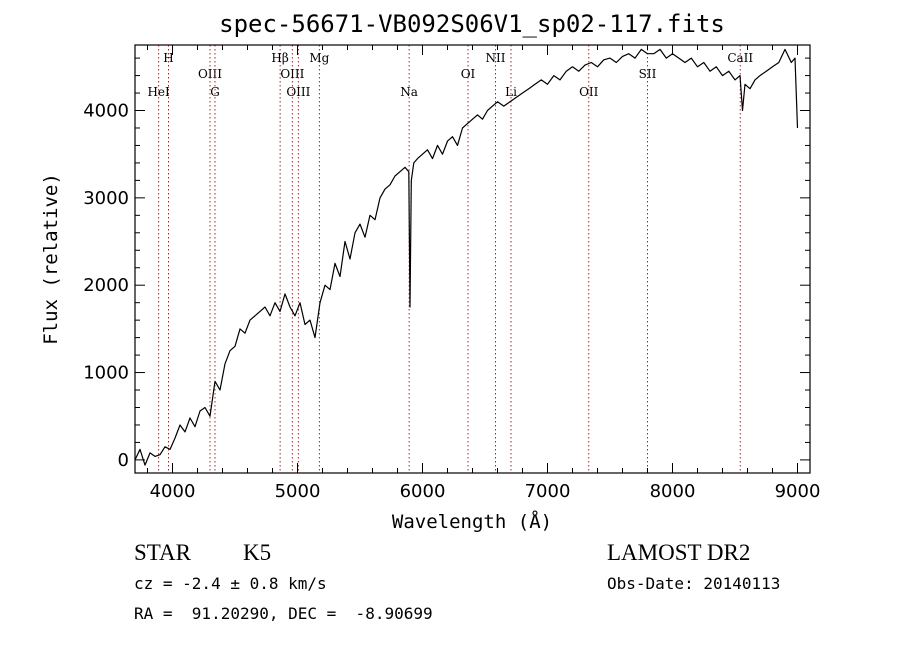 The width and height of the screenshot is (900, 649). I want to click on marker-label-7: Mg, so click(319, 58).